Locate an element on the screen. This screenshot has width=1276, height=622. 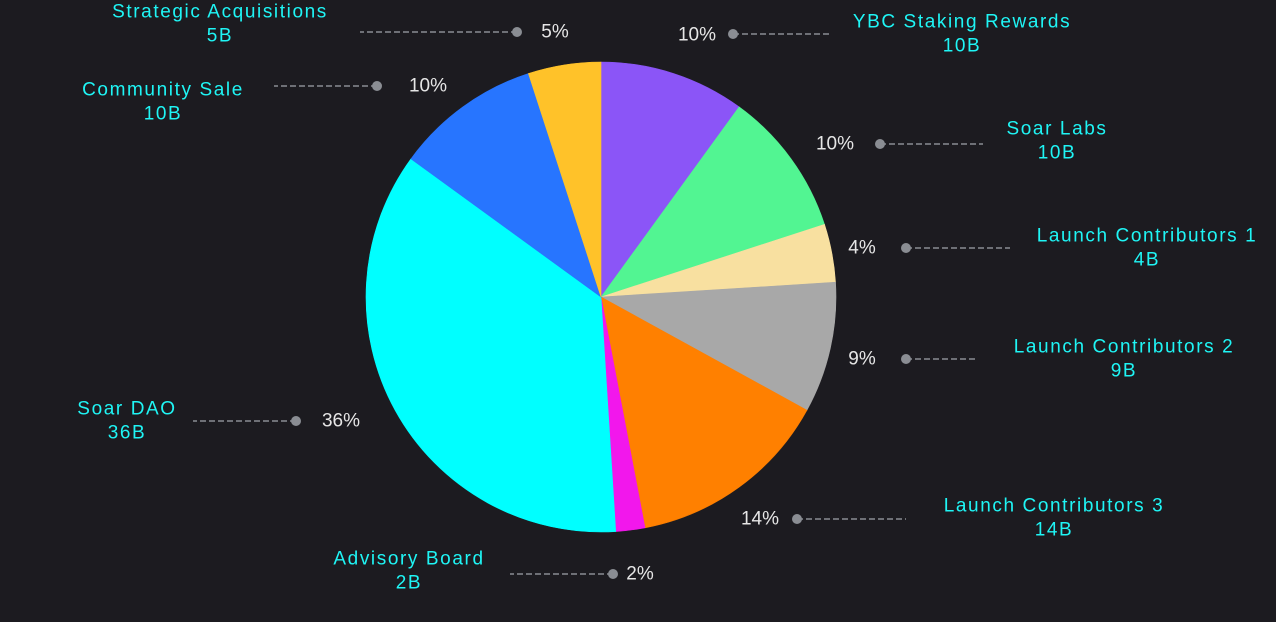
slice-value-label: 2B is located at coordinates (409, 583).